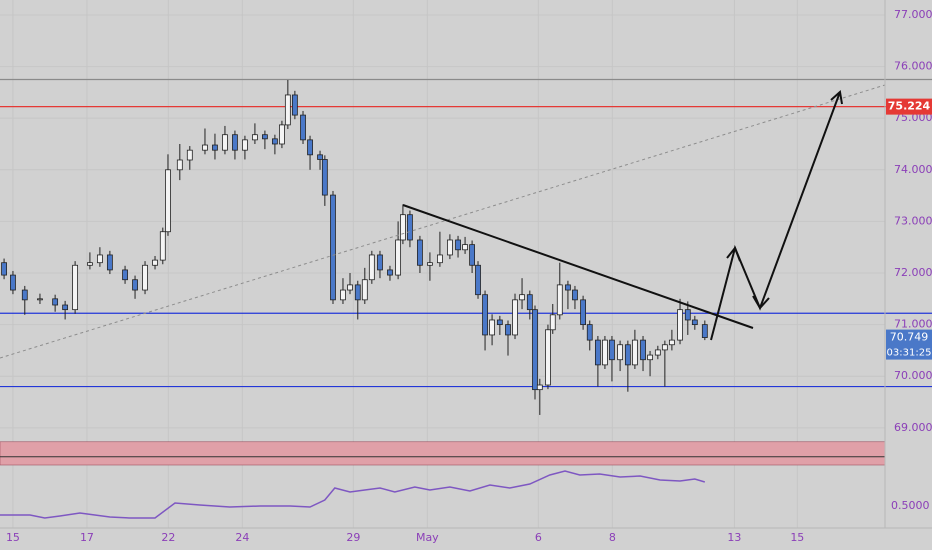  Describe the element at coordinates (353, 494) in the screenshot. I see `indicator-line` at that location.